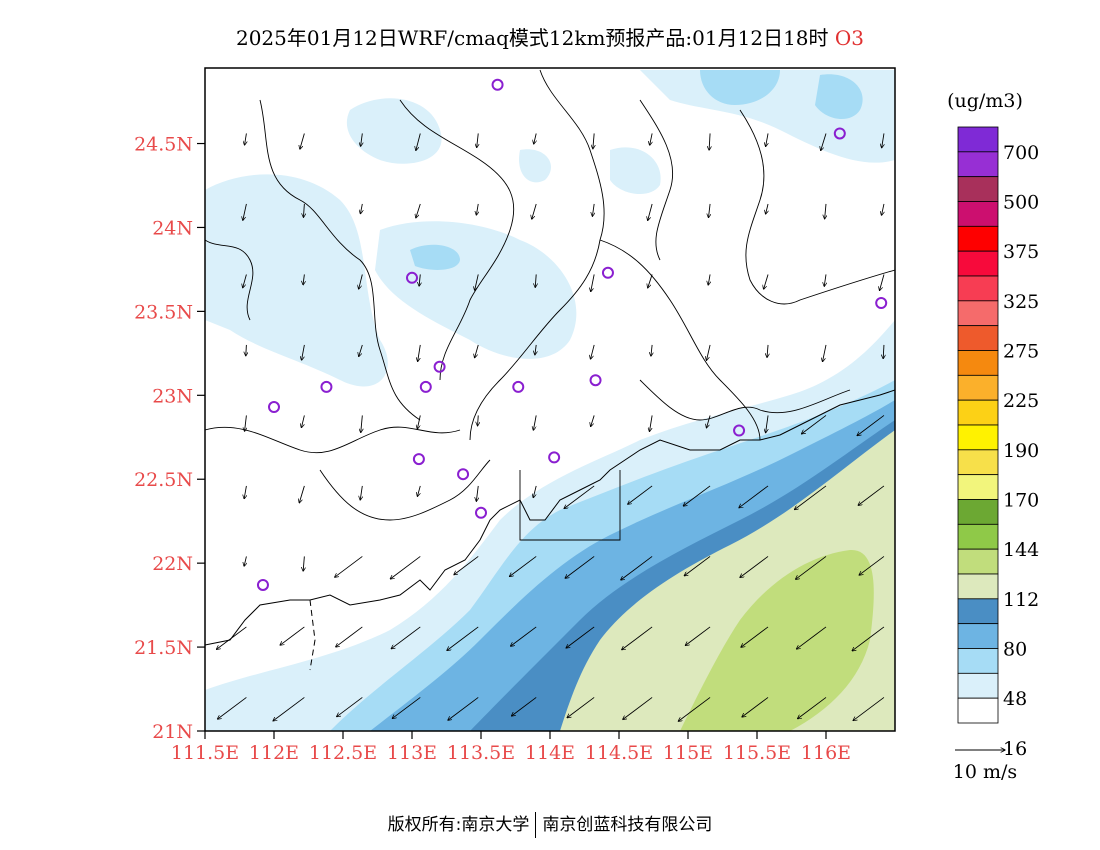 The image size is (1100, 850). I want to click on y-tick-label: 24.5N, so click(163, 145).